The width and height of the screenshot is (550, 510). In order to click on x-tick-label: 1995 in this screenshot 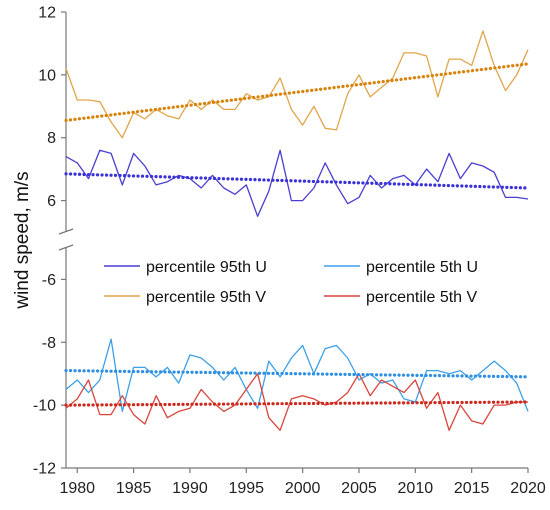, I will do `click(246, 488)`.